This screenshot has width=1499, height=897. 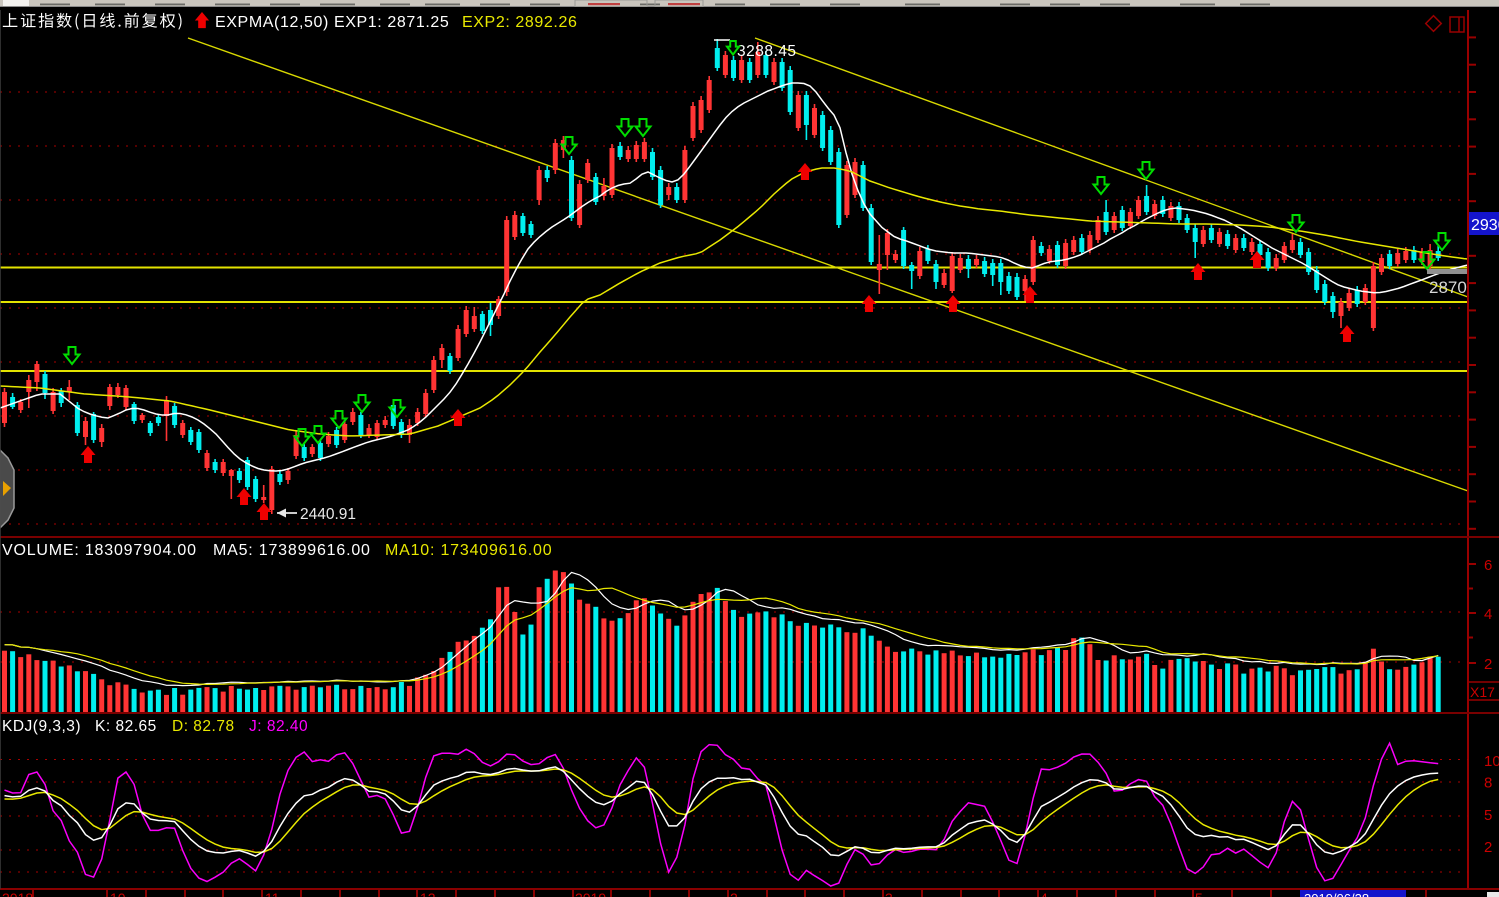 I want to click on svg-text: 2930, so click(x=1485, y=225).